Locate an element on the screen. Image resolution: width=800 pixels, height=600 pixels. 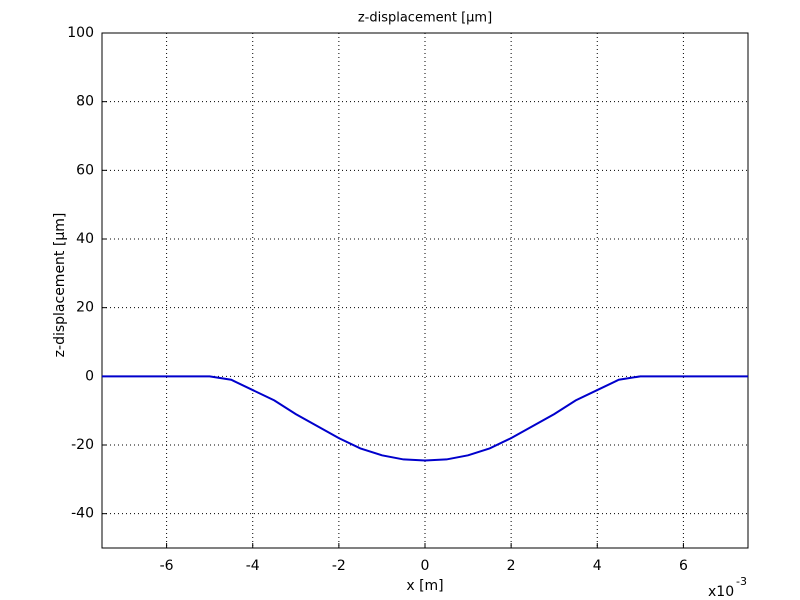
y-tick-label: 0 is located at coordinates (89, 376).